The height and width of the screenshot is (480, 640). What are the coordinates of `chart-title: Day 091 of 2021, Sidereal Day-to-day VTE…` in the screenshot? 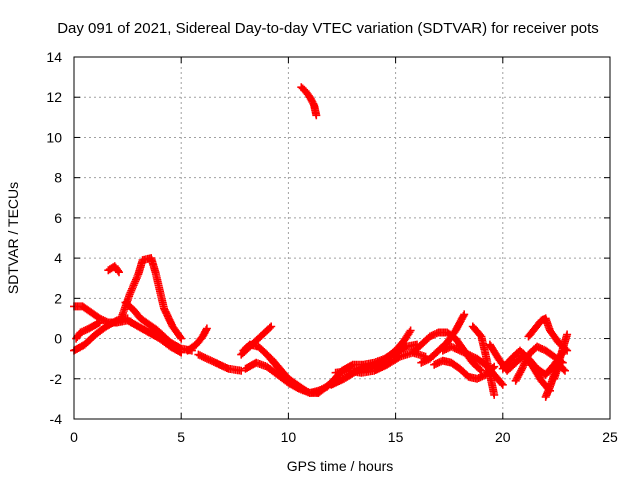 It's located at (328, 28).